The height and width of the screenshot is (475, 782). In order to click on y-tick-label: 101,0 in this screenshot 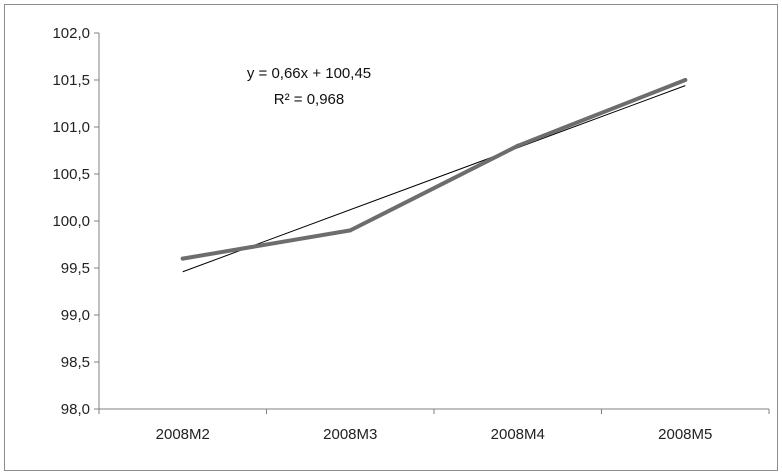, I will do `click(71, 127)`.